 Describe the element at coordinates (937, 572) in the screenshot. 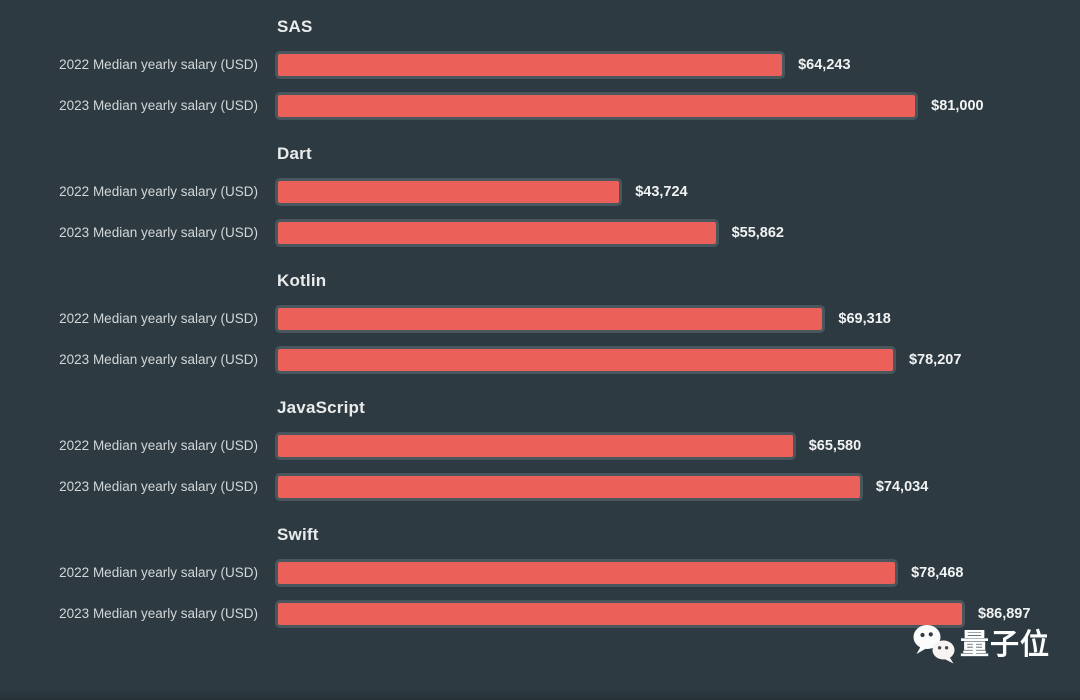

I see `bar-value-label: $78,468` at that location.